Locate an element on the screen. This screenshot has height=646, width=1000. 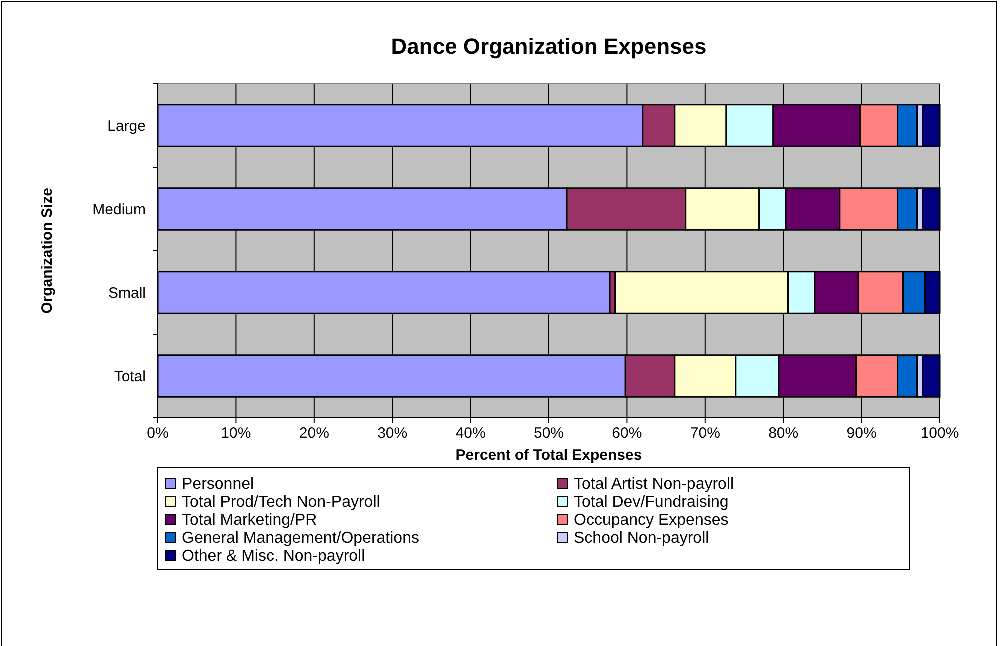
x-tick-label: 90% is located at coordinates (861, 433).